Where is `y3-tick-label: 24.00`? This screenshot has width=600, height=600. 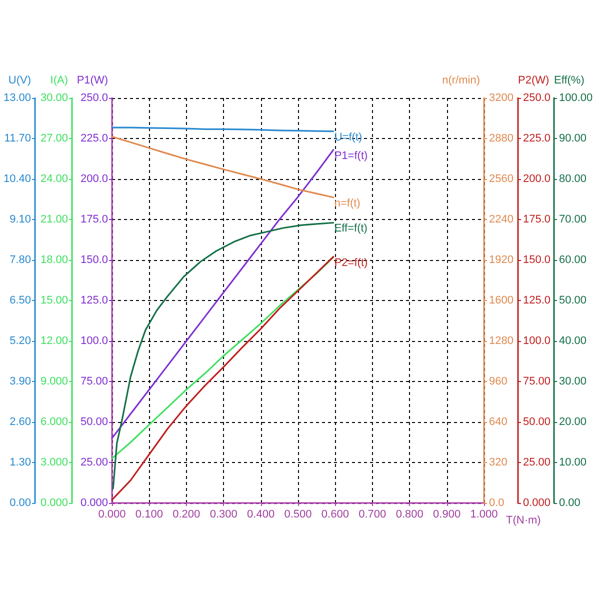 y3-tick-label: 24.00 is located at coordinates (54, 179).